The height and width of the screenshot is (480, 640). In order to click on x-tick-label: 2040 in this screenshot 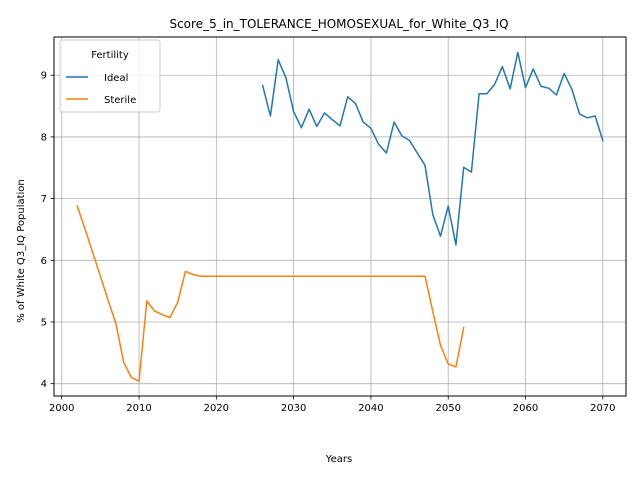, I will do `click(370, 408)`.